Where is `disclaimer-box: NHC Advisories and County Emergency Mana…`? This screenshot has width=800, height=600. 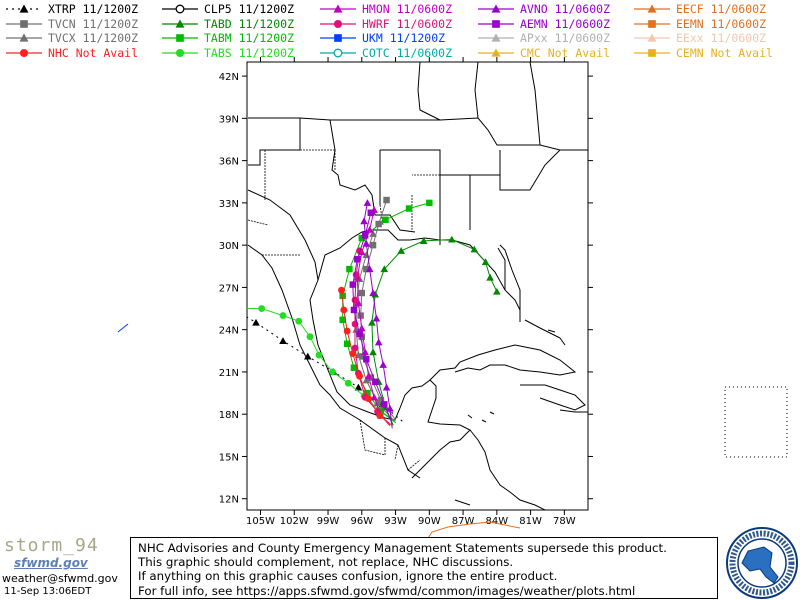 disclaimer-box: NHC Advisories and County Emergency Mana… is located at coordinates (424, 568).